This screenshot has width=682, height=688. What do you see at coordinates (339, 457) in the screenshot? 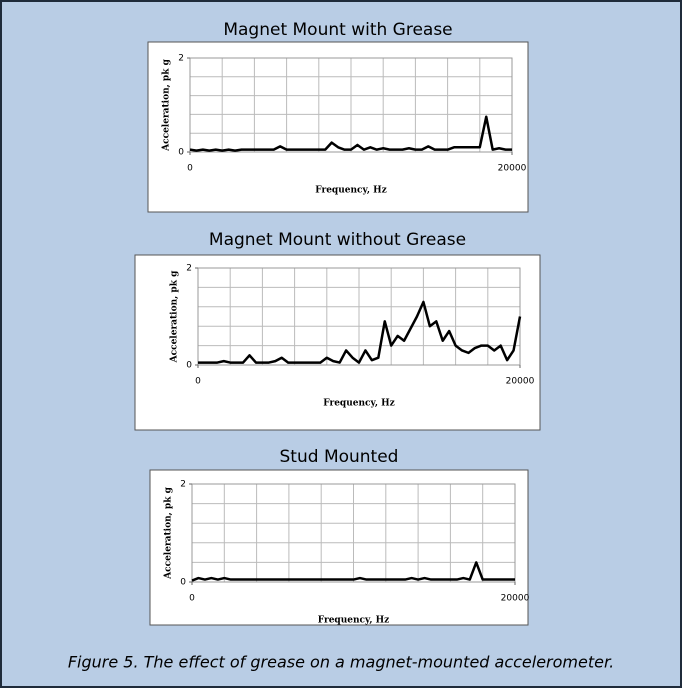
I see `chart-title: Stud Mounted` at bounding box center [339, 457].